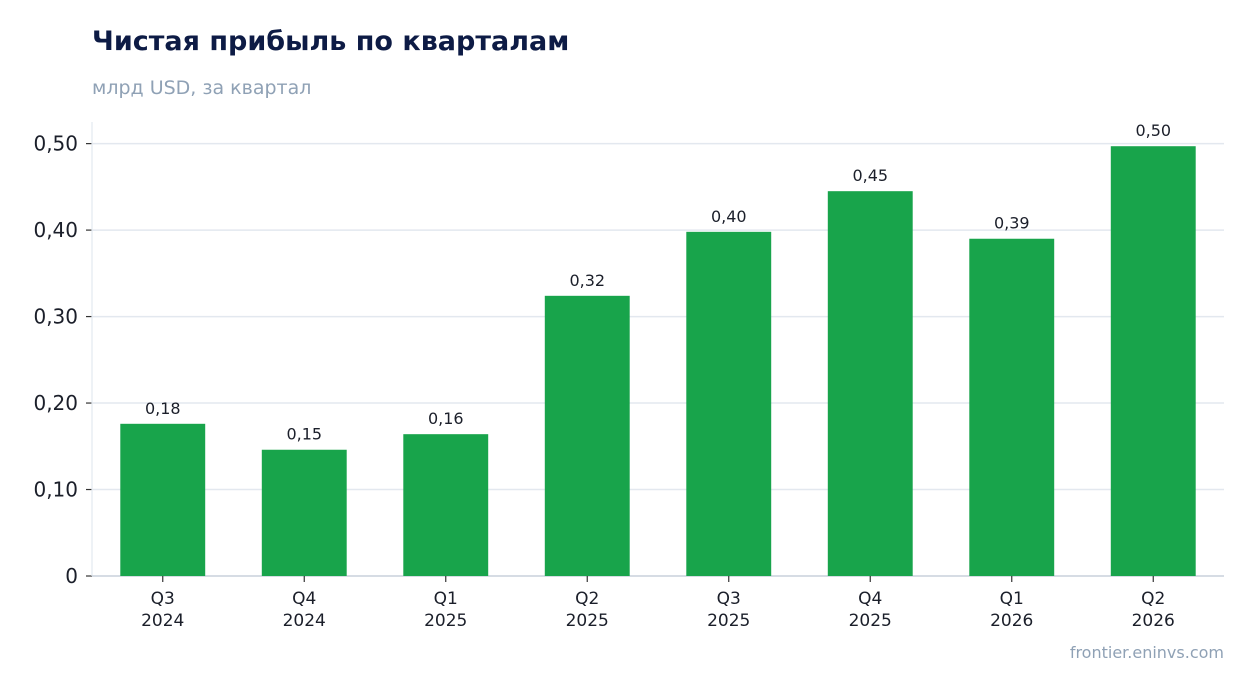 The width and height of the screenshot is (1254, 693). I want to click on y-tick-label: 0,30, so click(55, 317).